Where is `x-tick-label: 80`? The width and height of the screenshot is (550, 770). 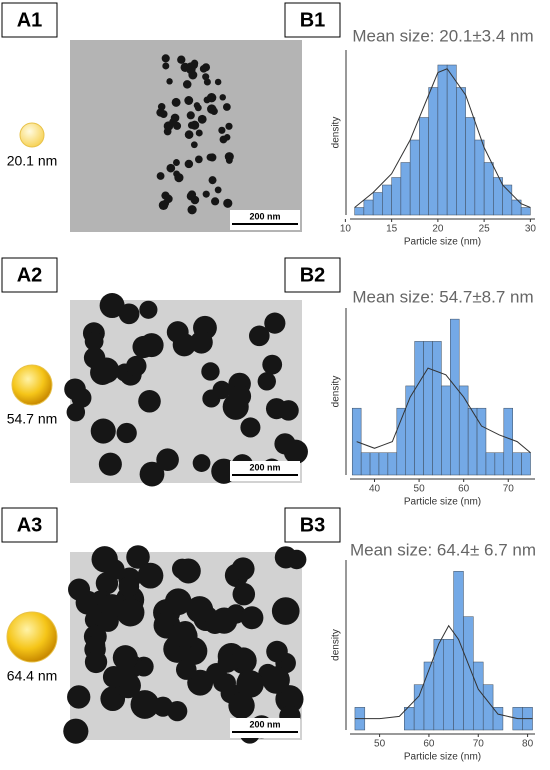 x-tick-label: 80 is located at coordinates (528, 744).